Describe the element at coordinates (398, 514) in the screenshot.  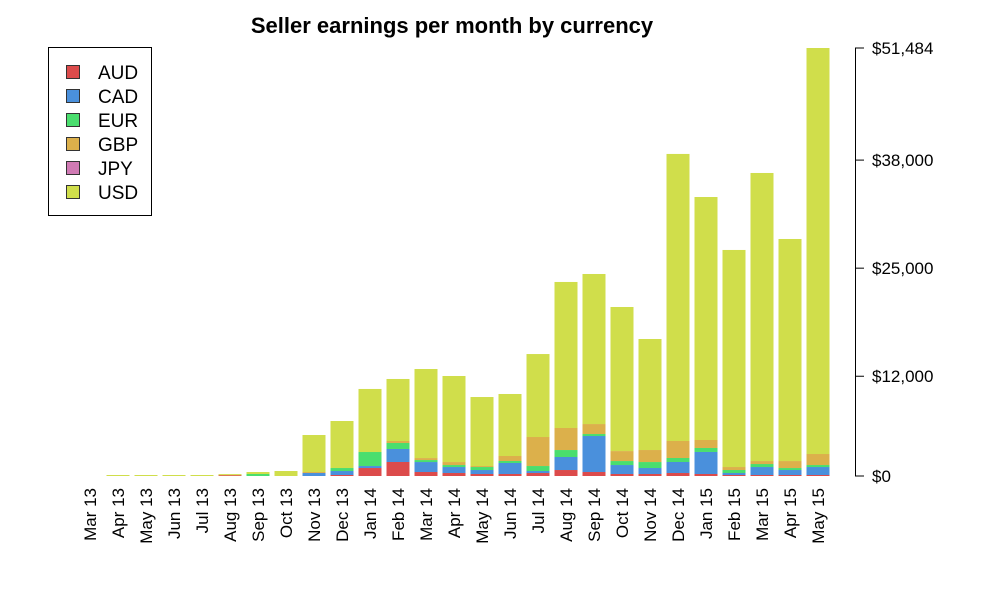
I see `x-tick-label: Feb 14` at that location.